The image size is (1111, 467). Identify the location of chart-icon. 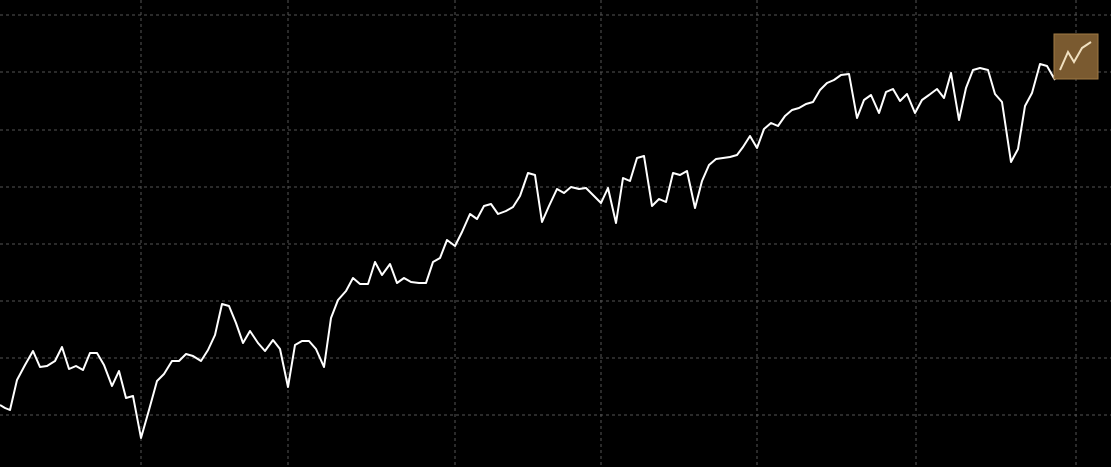
(1076, 56).